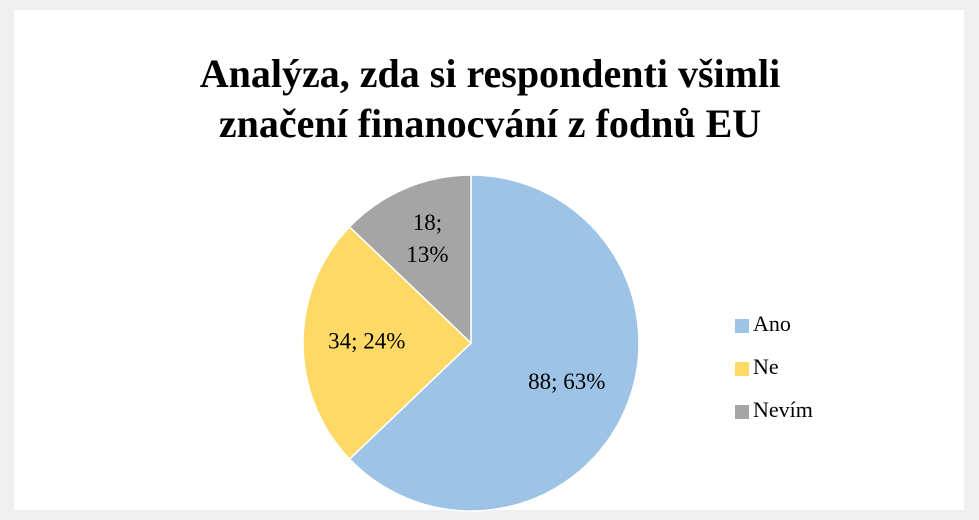  What do you see at coordinates (783, 409) in the screenshot?
I see `legend-label: Nevím` at bounding box center [783, 409].